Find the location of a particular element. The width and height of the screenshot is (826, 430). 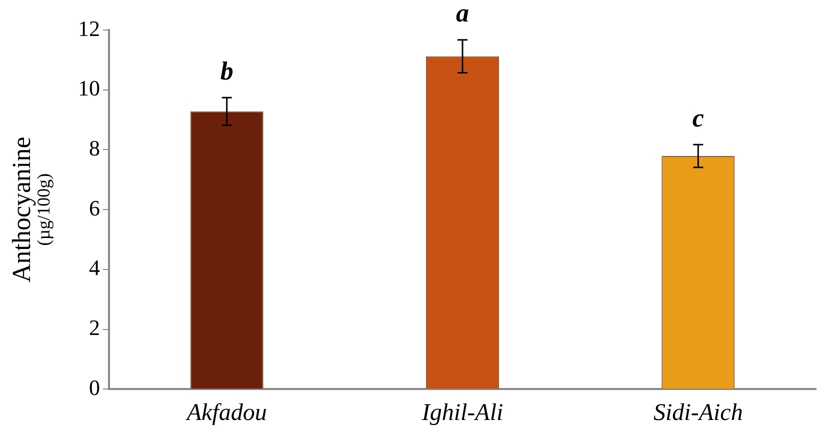

x-tick-label: Ighil-Ali is located at coordinates (462, 413).